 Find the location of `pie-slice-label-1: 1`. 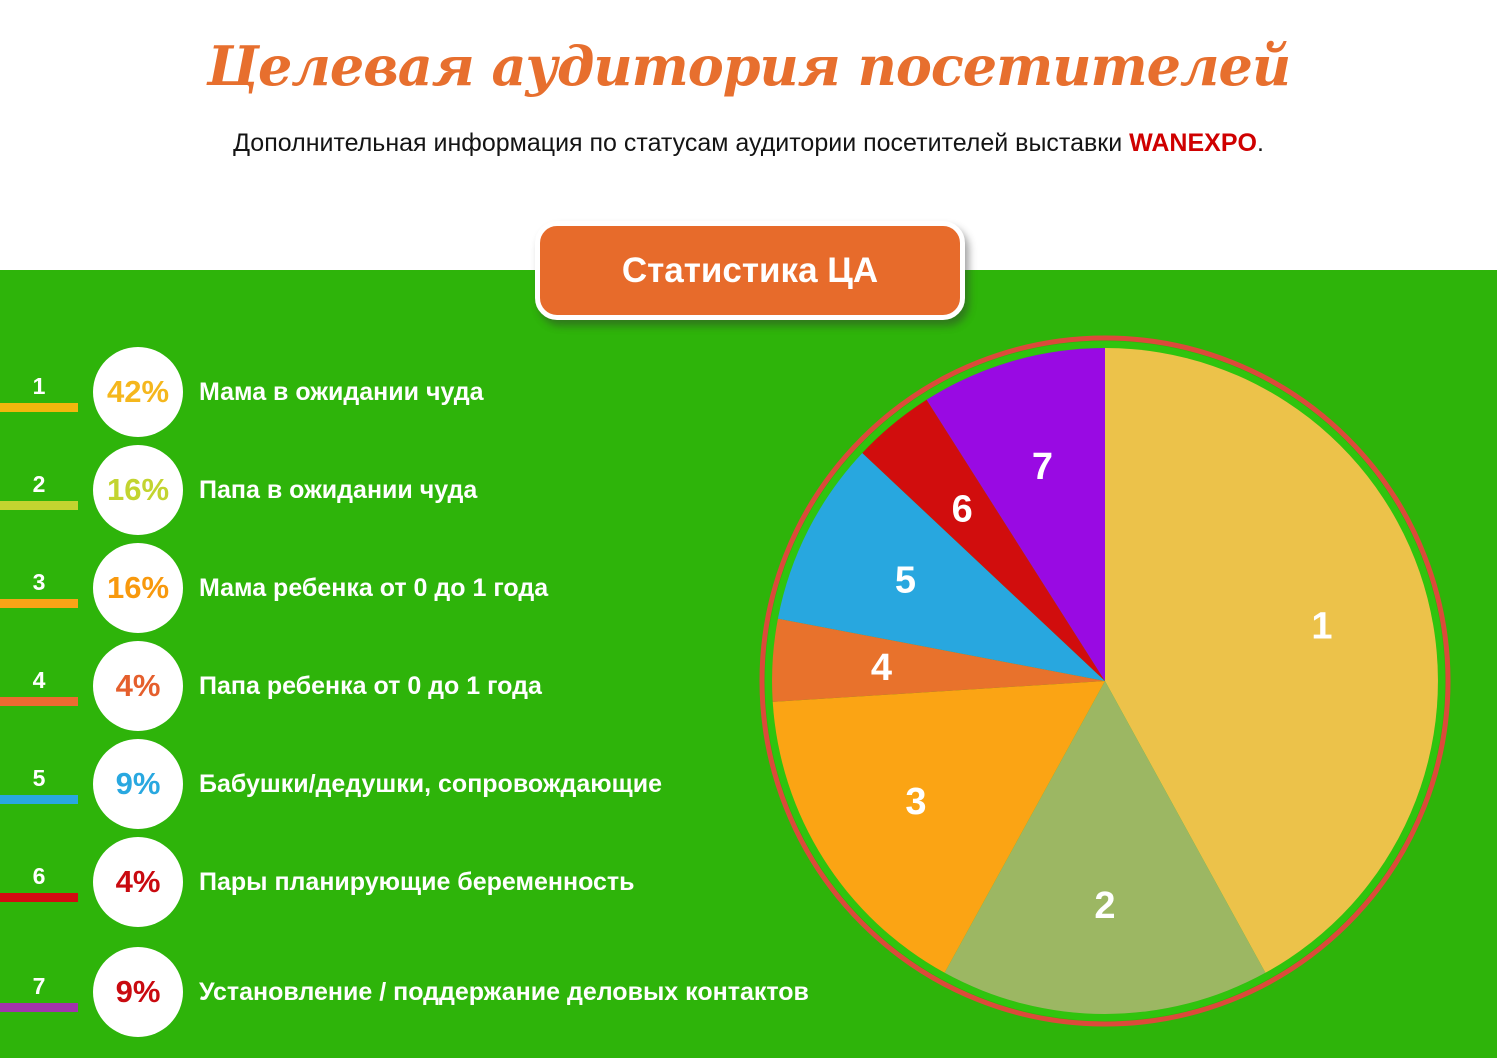

pie-slice-label-1: 1 is located at coordinates (1321, 626).